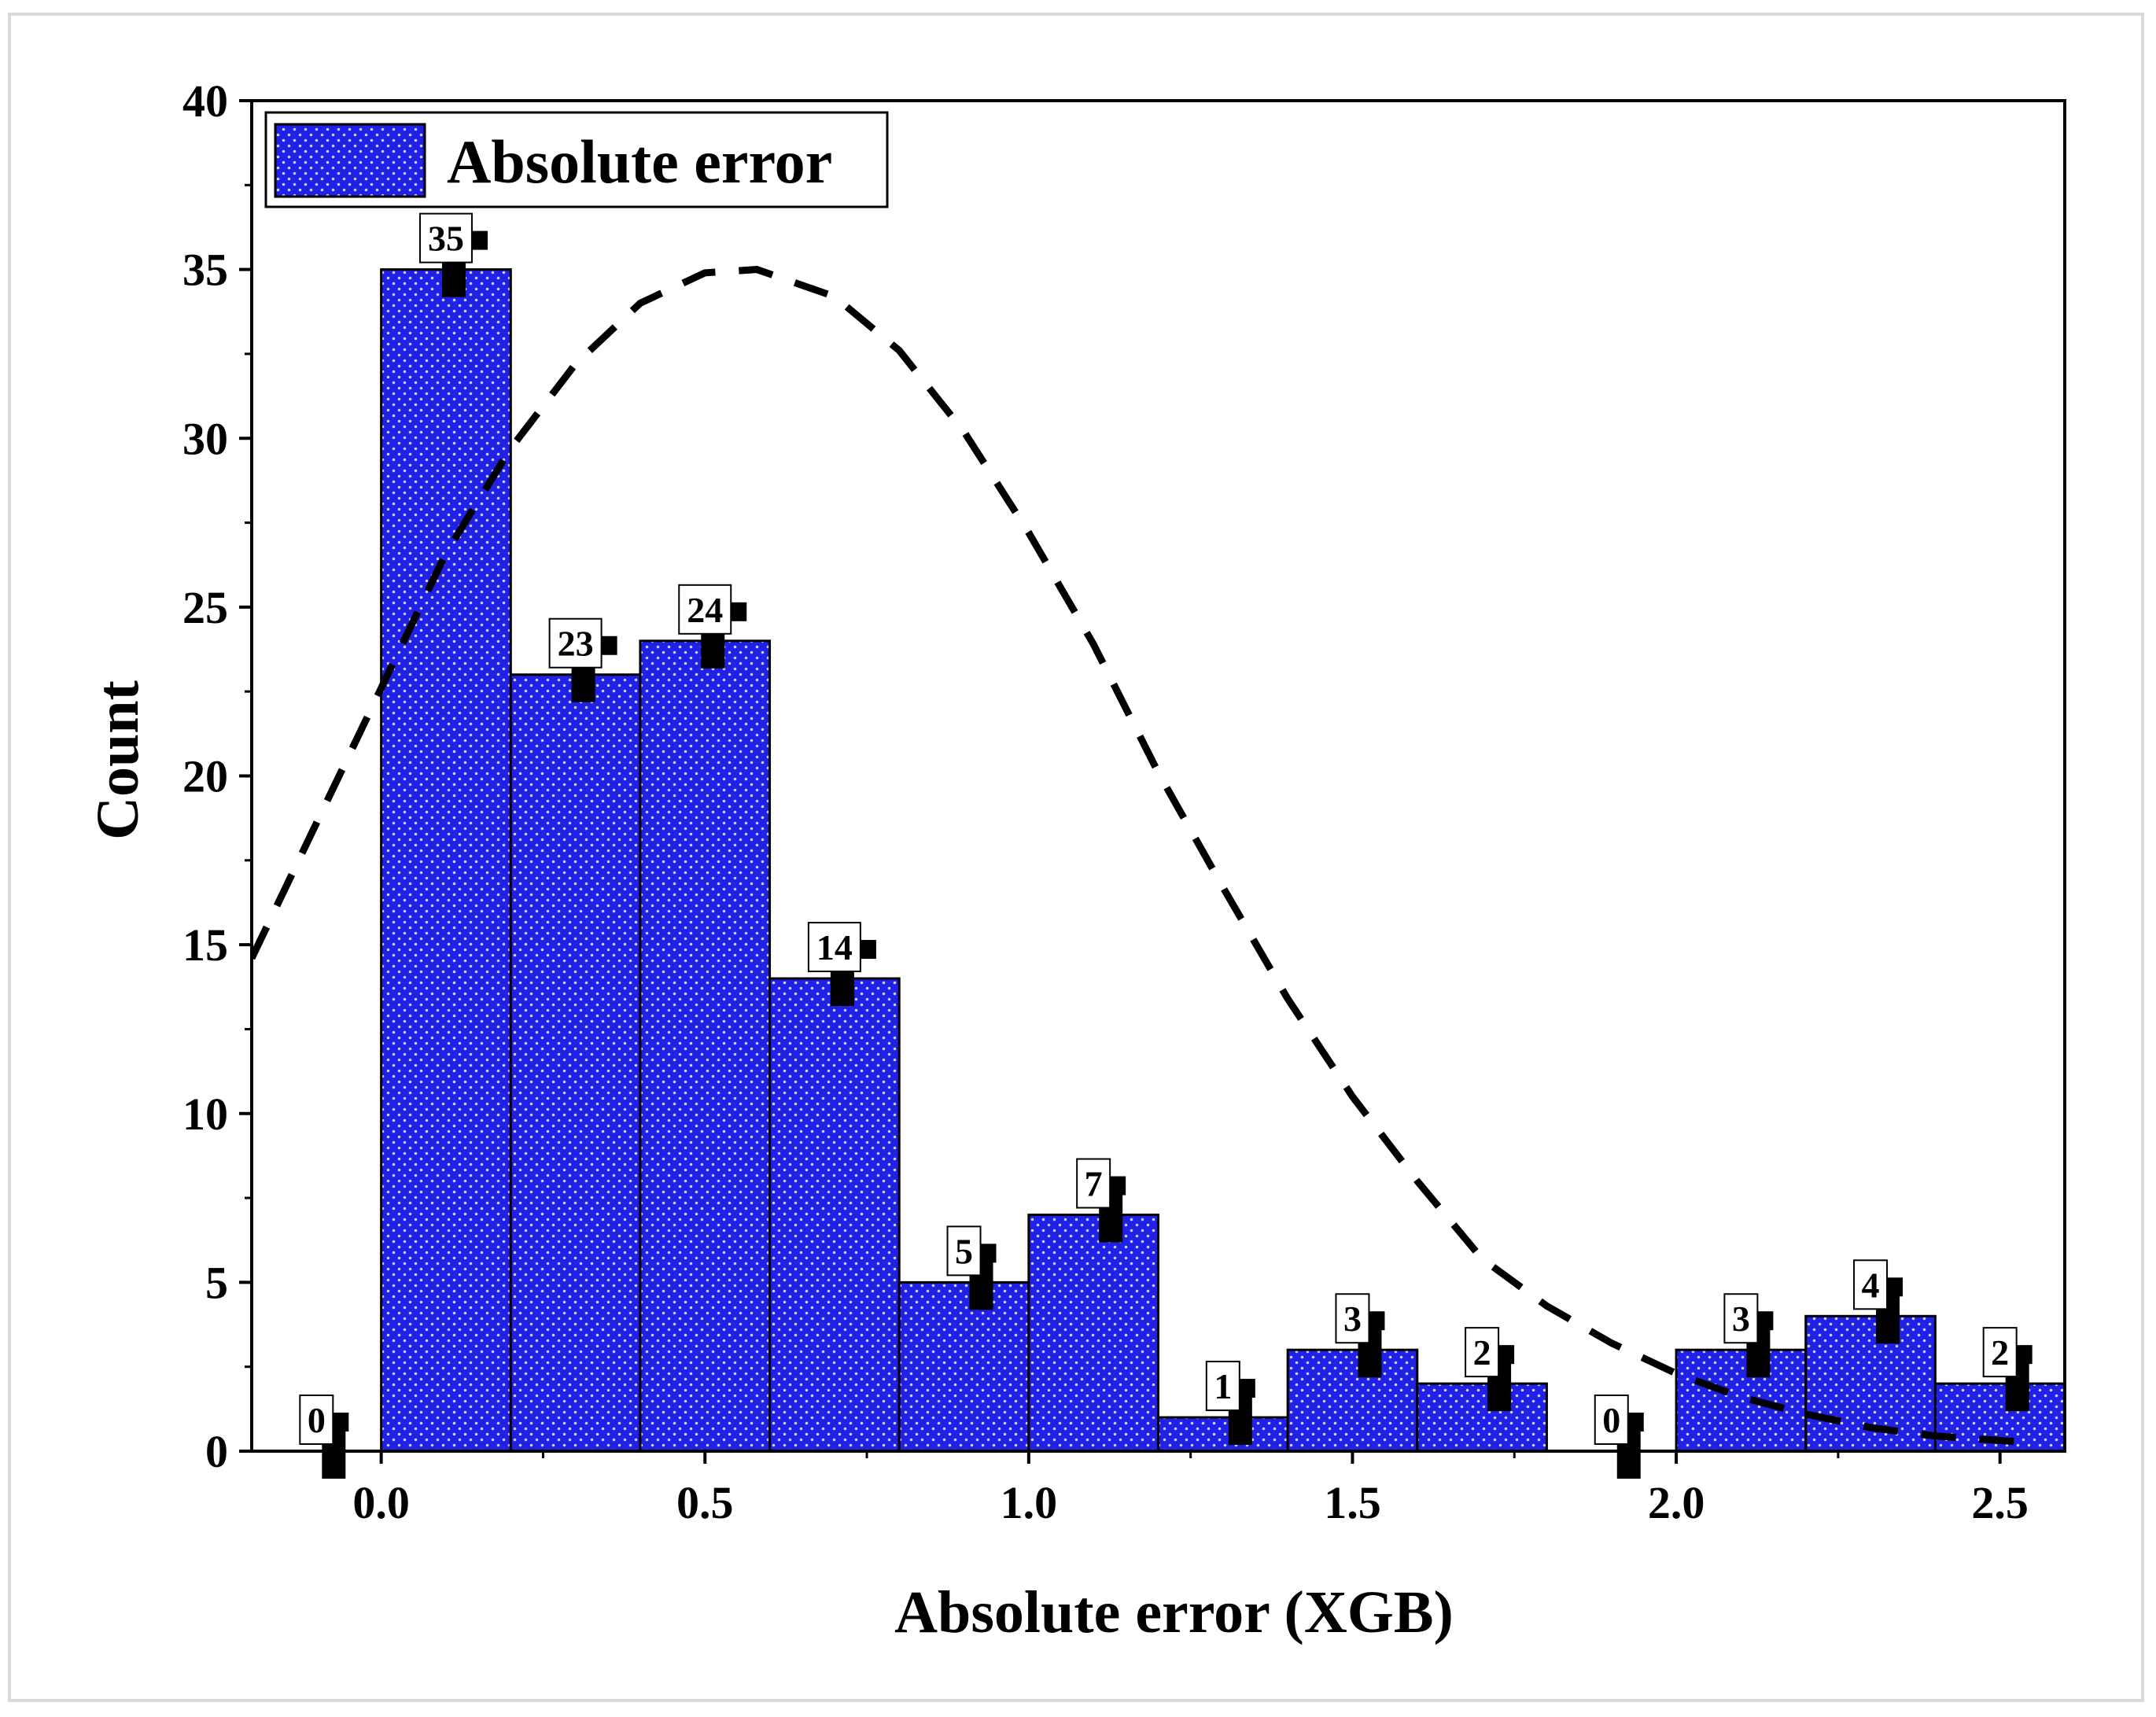 The height and width of the screenshot is (1717, 2156). Describe the element at coordinates (205, 101) in the screenshot. I see `y-tick-label: 40` at that location.